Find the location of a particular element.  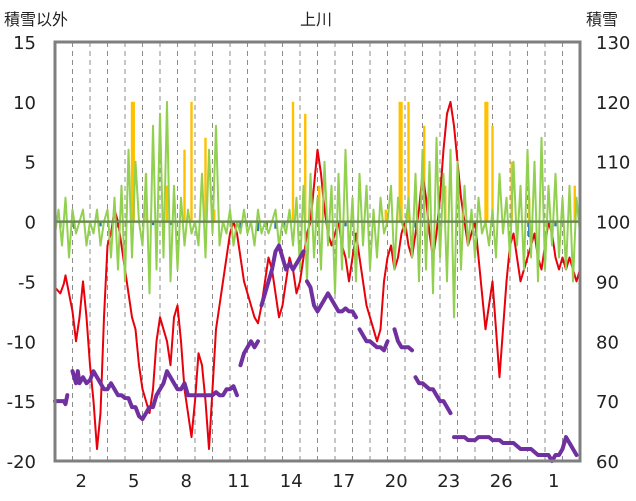

x-tick-label: 23 is located at coordinates (448, 481).